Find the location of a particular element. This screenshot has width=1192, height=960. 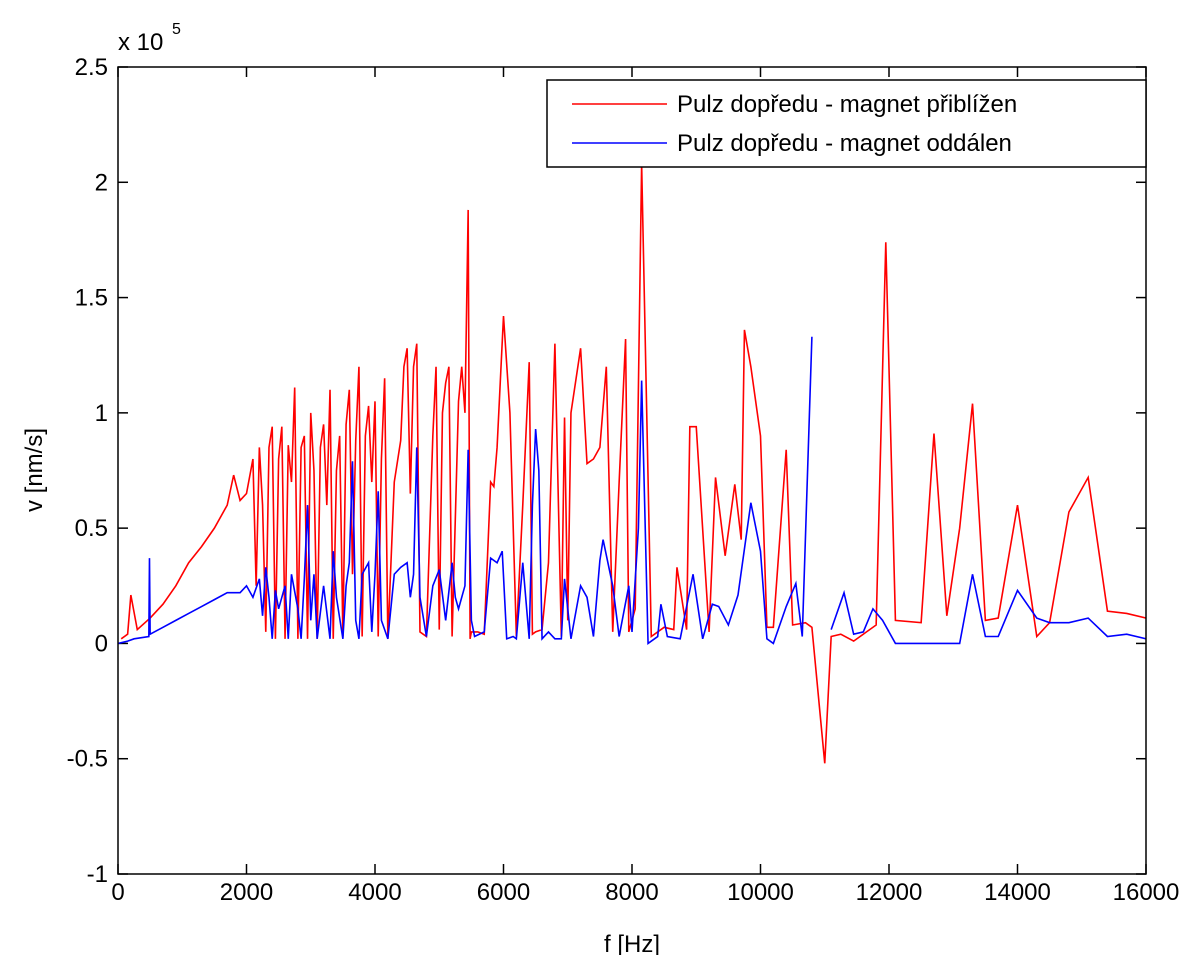

legend-label: Pulz dopředu - magnet oddálen is located at coordinates (844, 143).